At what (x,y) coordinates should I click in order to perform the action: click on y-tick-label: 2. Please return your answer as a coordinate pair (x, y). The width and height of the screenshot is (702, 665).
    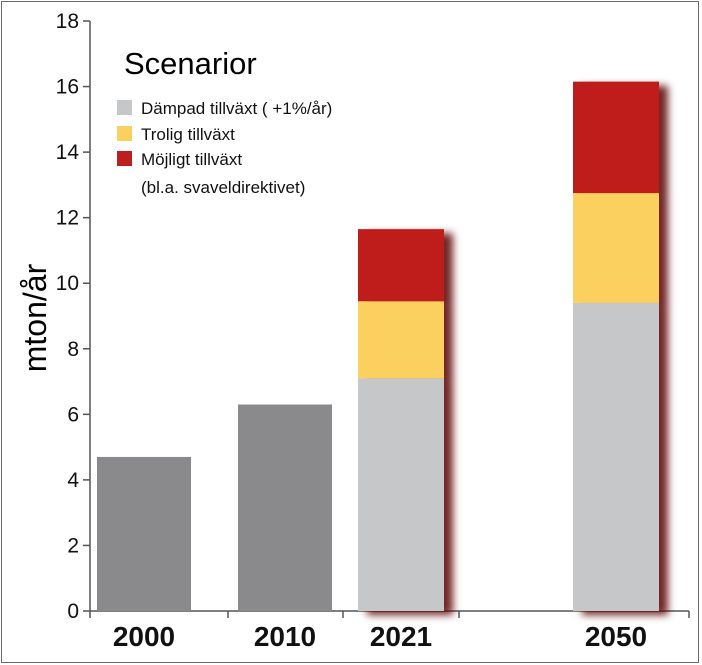
    Looking at the image, I should click on (73, 545).